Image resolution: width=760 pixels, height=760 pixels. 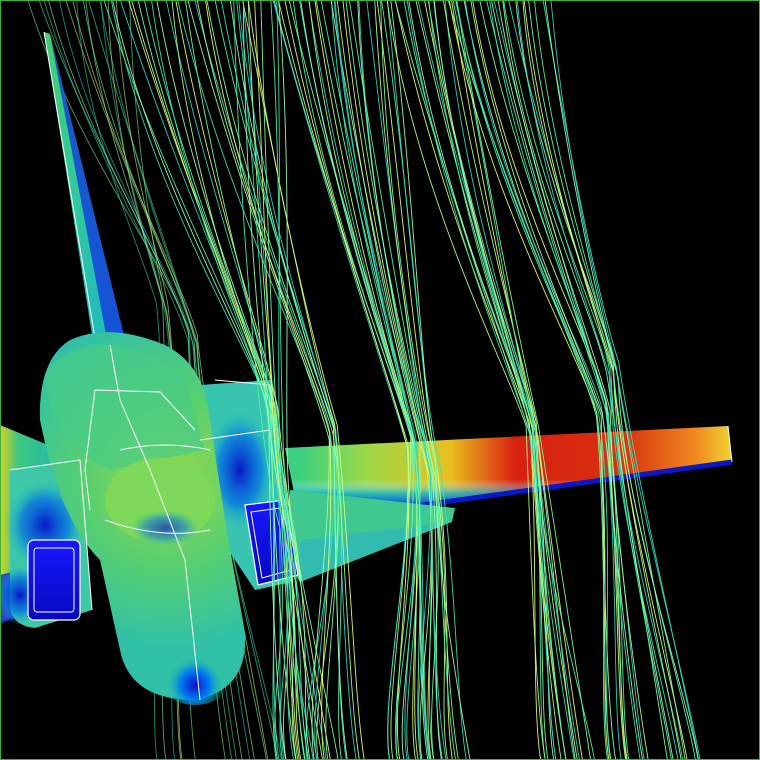 I want to click on fuselage-upper-deck, so click(x=125, y=407).